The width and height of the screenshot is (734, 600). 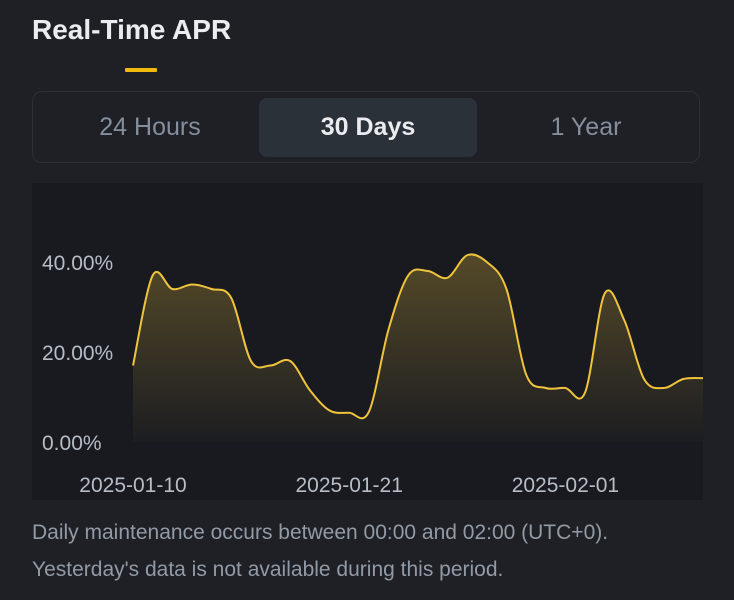 What do you see at coordinates (72, 443) in the screenshot?
I see `y-tick-label: 0.00%` at bounding box center [72, 443].